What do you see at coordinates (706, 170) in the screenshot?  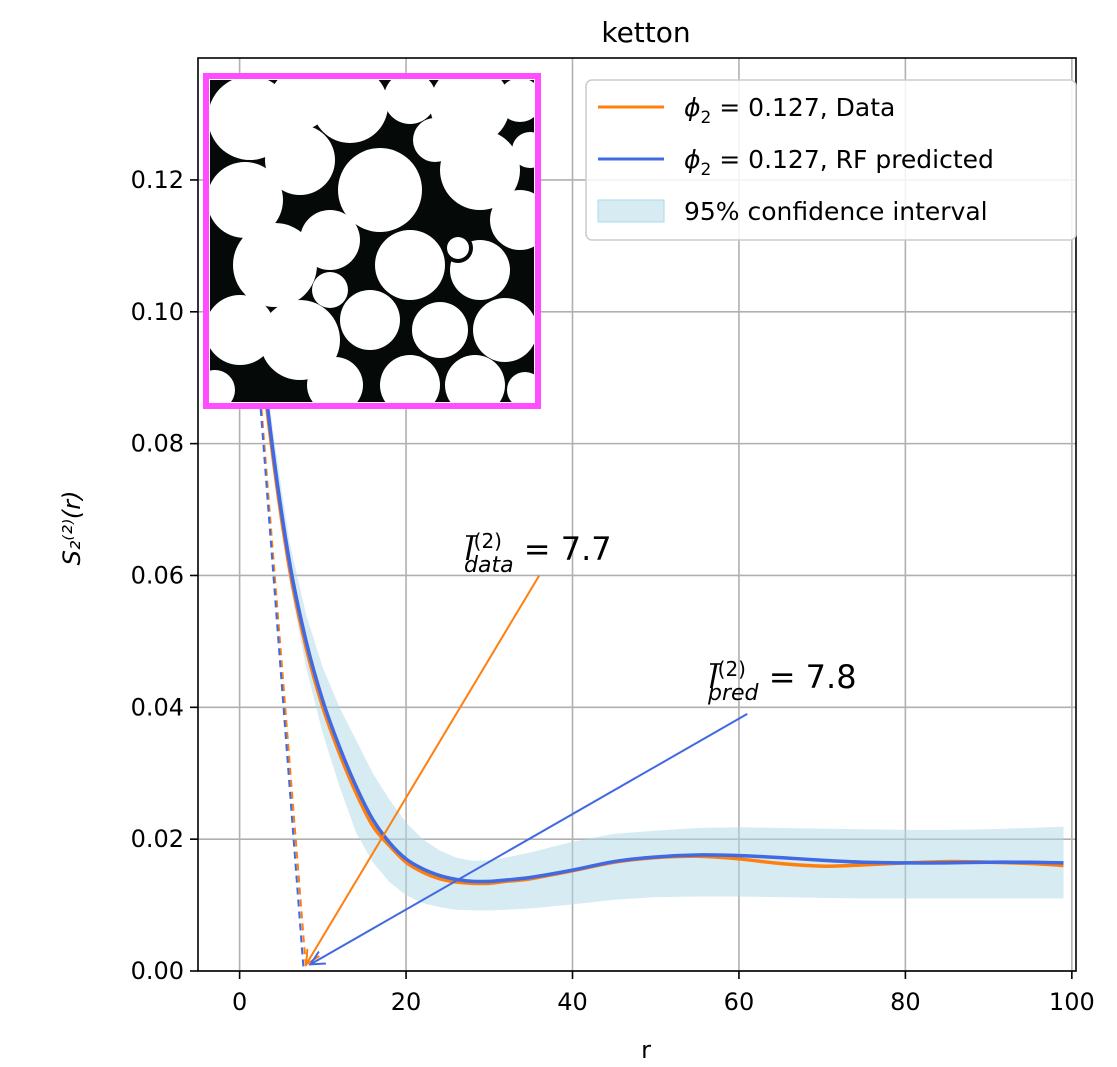 I see `legend-phi-sub-pred: 2` at bounding box center [706, 170].